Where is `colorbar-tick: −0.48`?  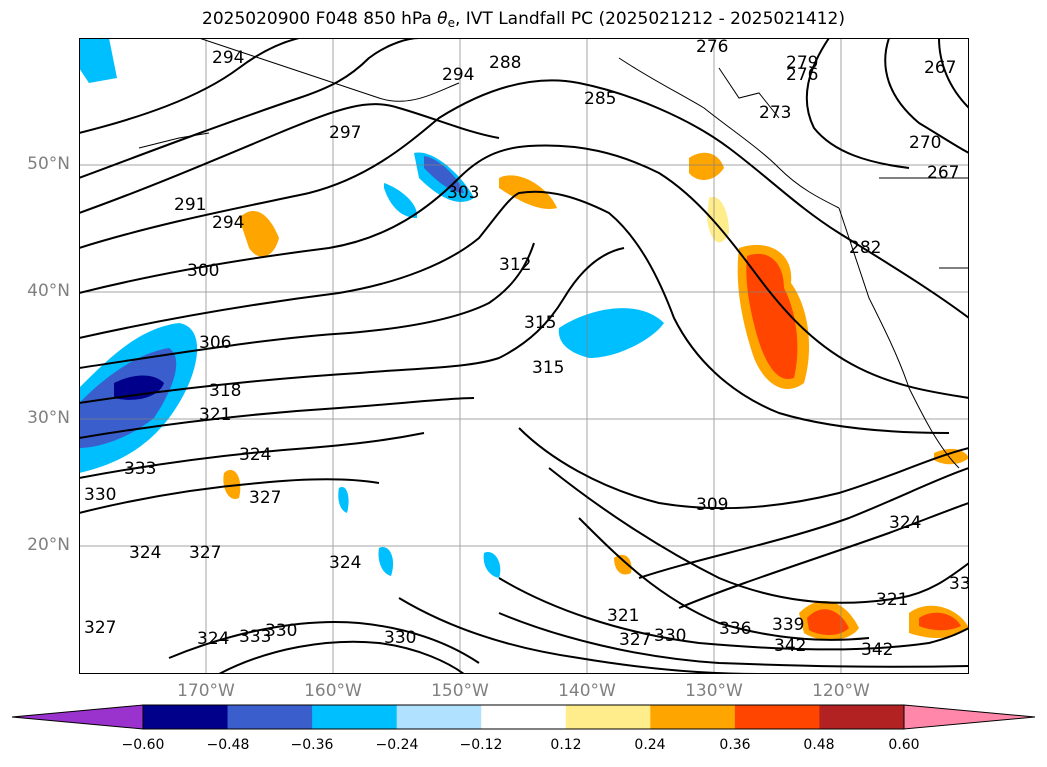
colorbar-tick: −0.48 is located at coordinates (228, 745).